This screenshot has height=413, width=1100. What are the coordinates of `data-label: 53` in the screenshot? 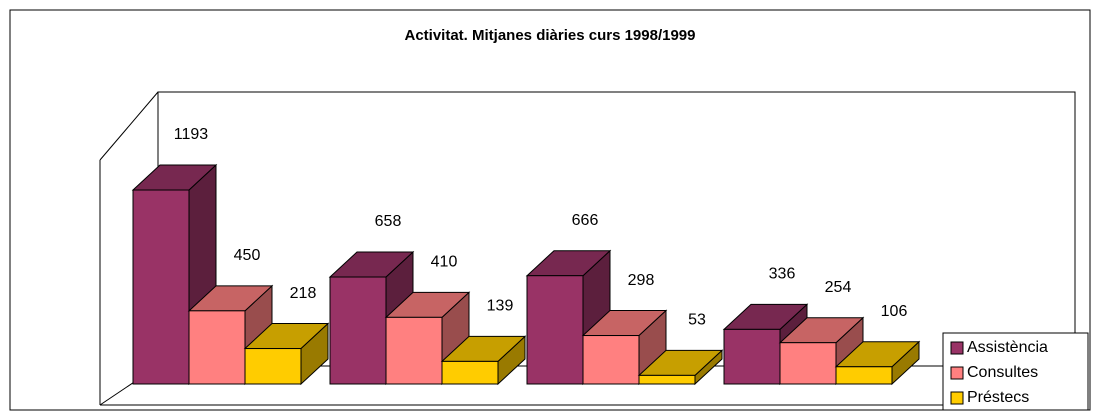 It's located at (697, 320).